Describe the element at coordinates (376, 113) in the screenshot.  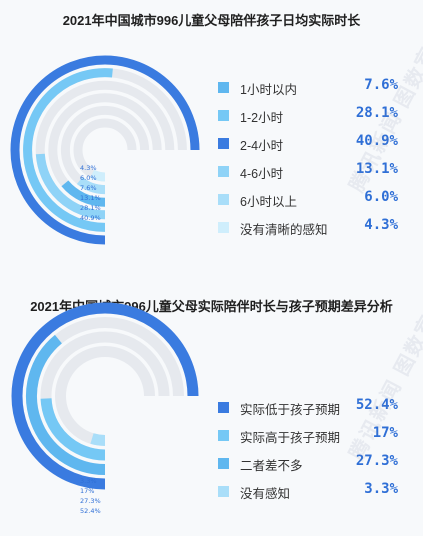
I see `legend-value: 28.1%` at that location.